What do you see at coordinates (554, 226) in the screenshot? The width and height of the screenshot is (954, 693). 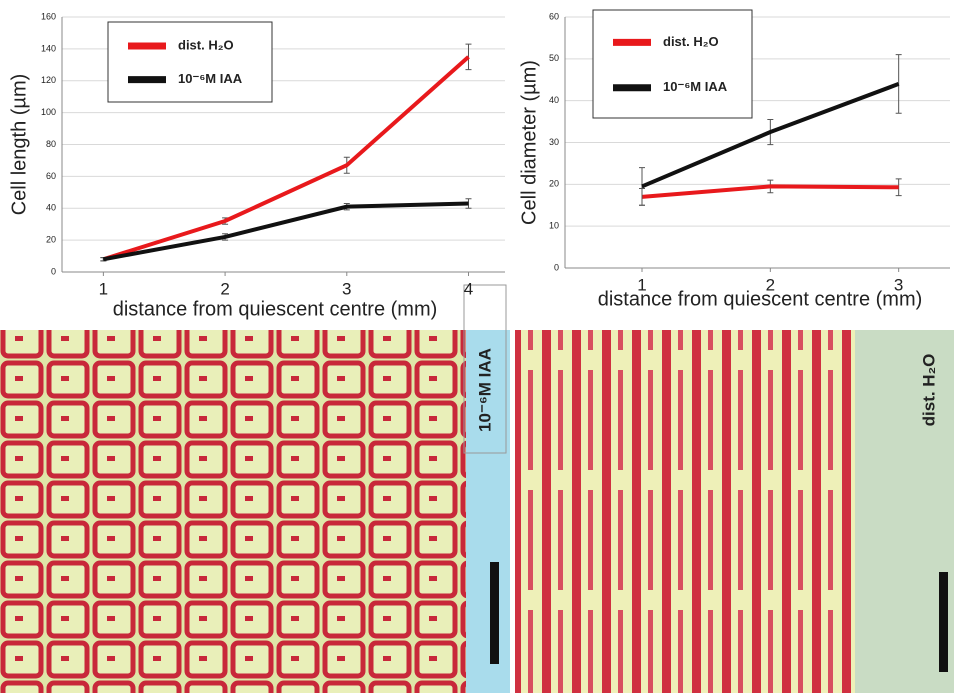 I see `y-tick-label: 10` at bounding box center [554, 226].